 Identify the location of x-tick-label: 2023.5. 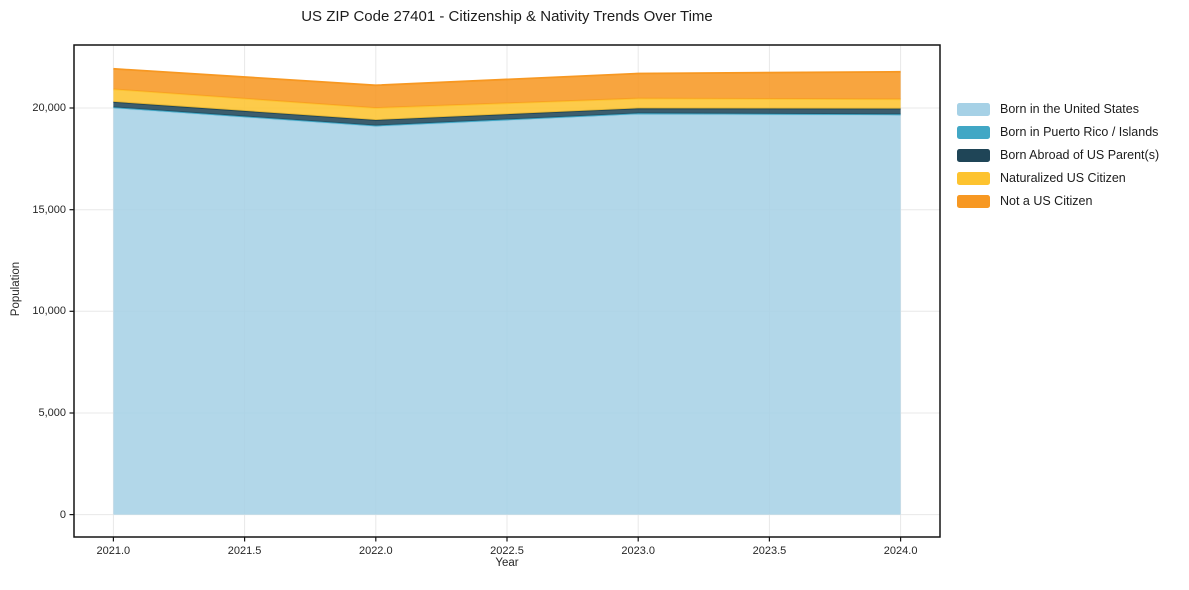
(769, 551).